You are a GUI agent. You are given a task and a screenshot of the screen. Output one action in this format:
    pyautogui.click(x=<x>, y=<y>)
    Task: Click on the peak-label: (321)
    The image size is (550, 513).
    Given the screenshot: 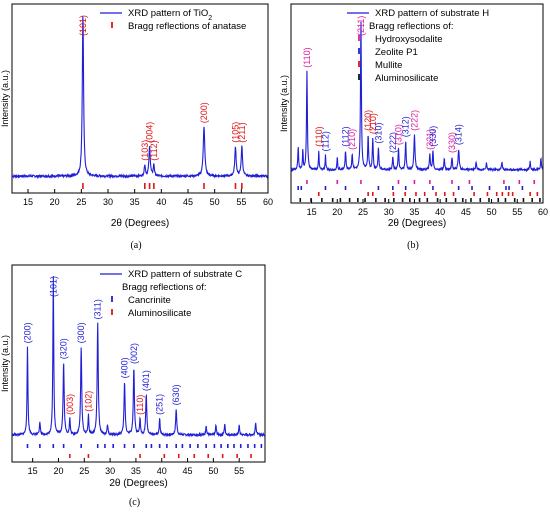 What is the action you would take?
    pyautogui.click(x=430, y=139)
    